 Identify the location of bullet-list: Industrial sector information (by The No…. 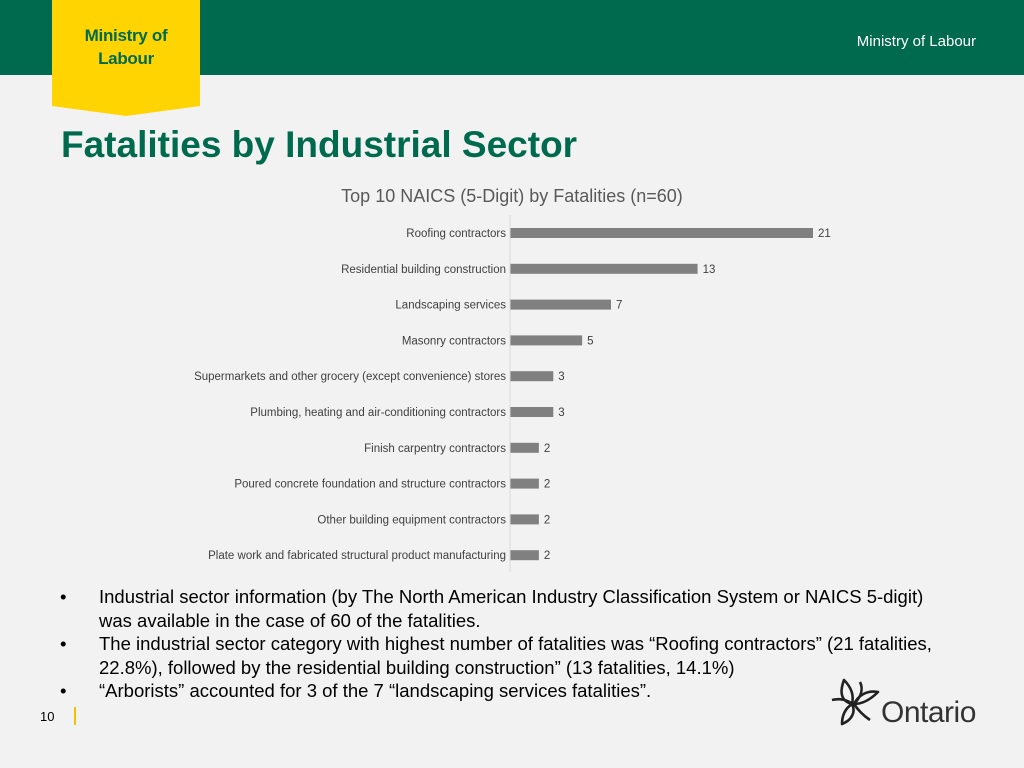
(510, 644).